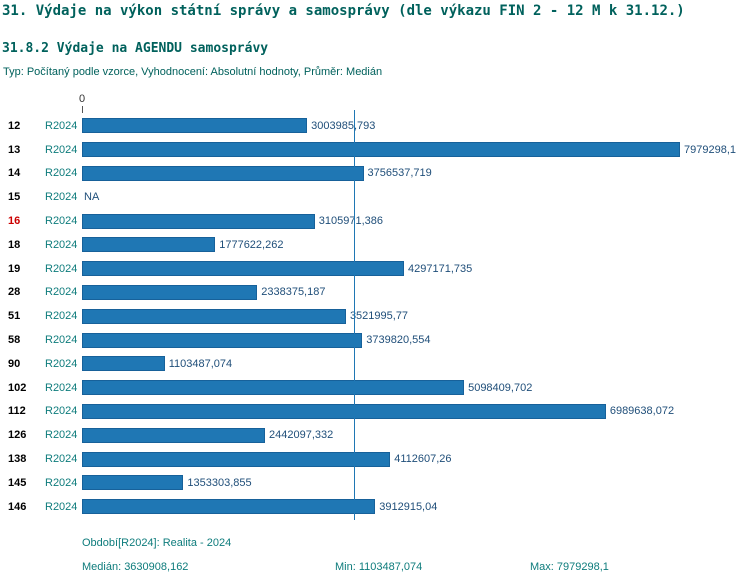  I want to click on row-category-label: 16, so click(14, 221).